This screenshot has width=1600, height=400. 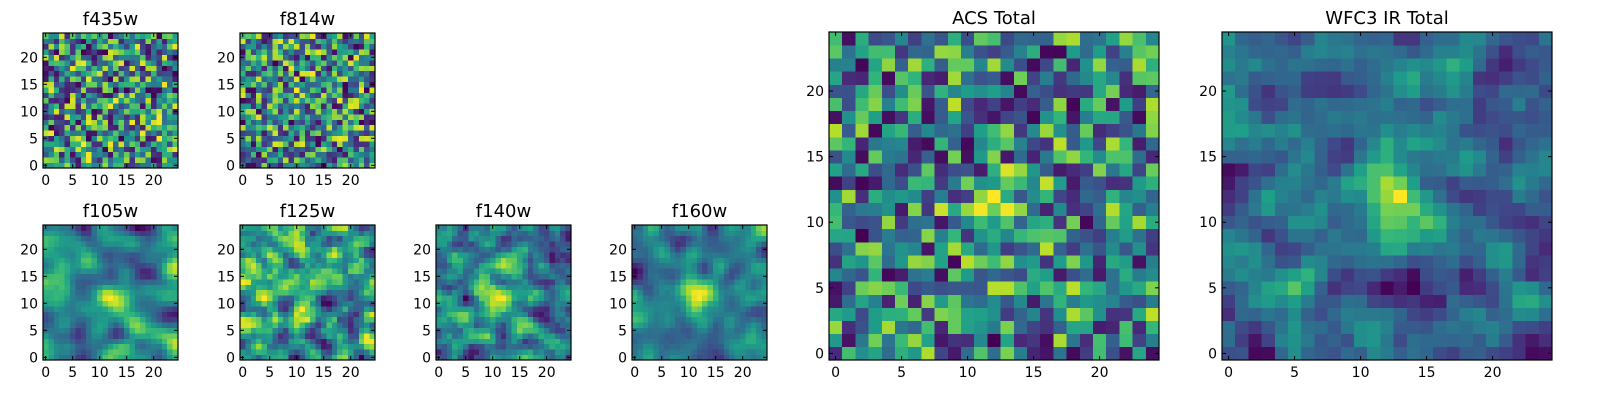 I want to click on x-tick-label: 10, so click(x=968, y=373).